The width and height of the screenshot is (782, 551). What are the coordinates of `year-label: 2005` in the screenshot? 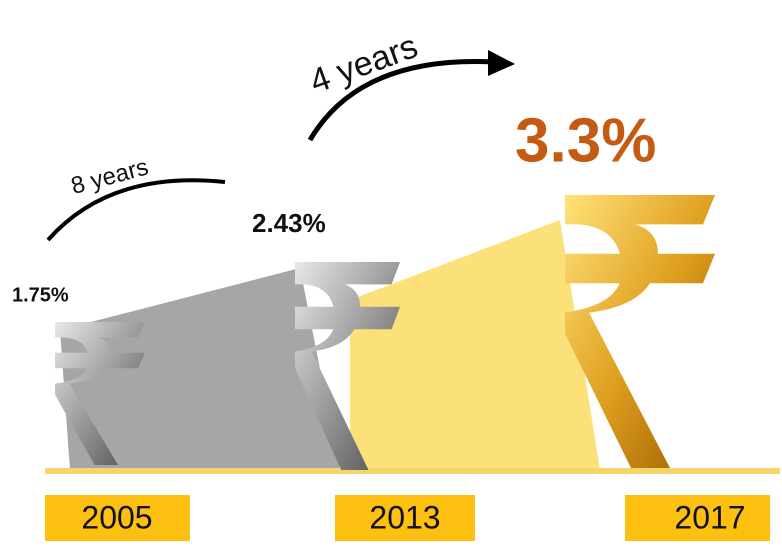 It's located at (116, 517).